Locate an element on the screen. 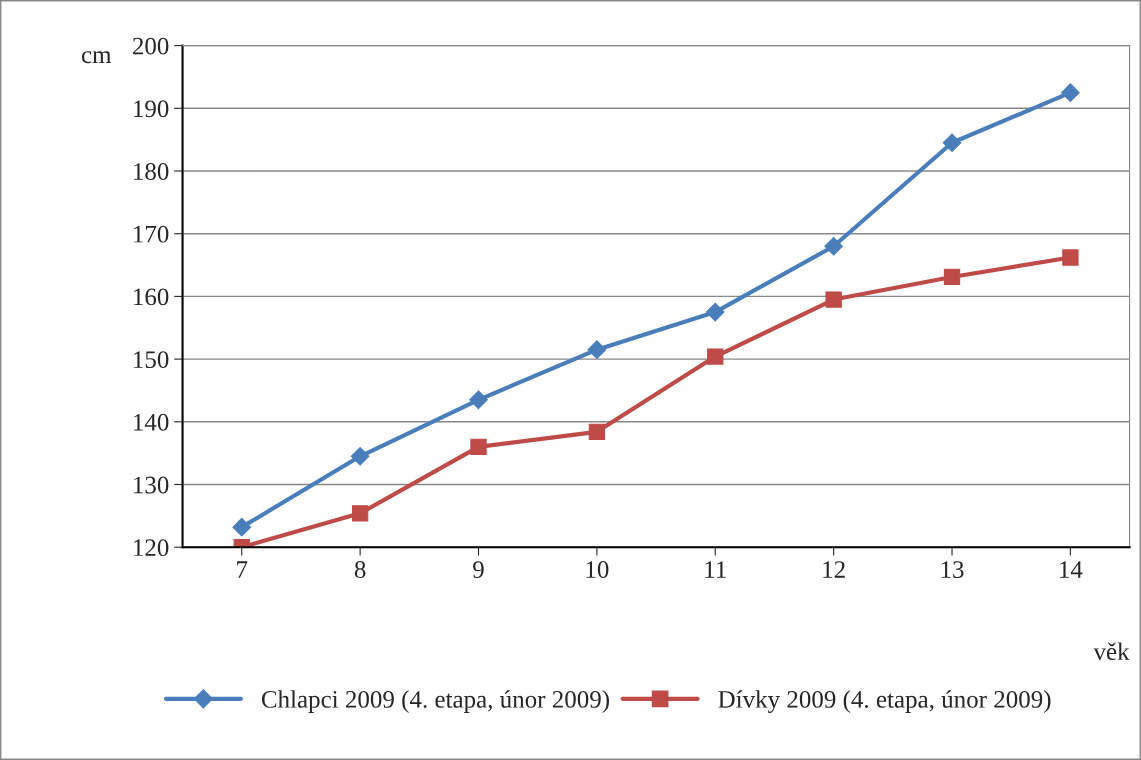 The height and width of the screenshot is (760, 1141). x-tick-label: 9 is located at coordinates (478, 569).